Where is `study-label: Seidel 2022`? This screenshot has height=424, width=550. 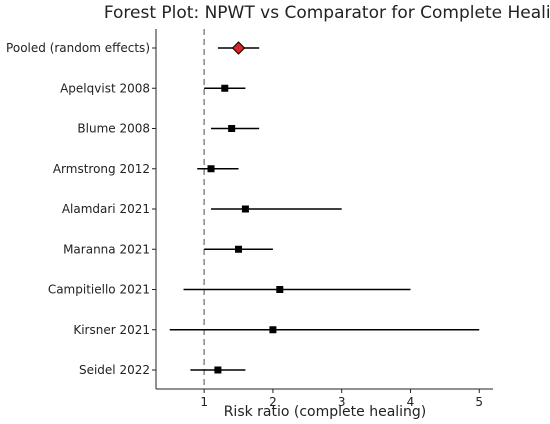
study-label: Seidel 2022 is located at coordinates (114, 370).